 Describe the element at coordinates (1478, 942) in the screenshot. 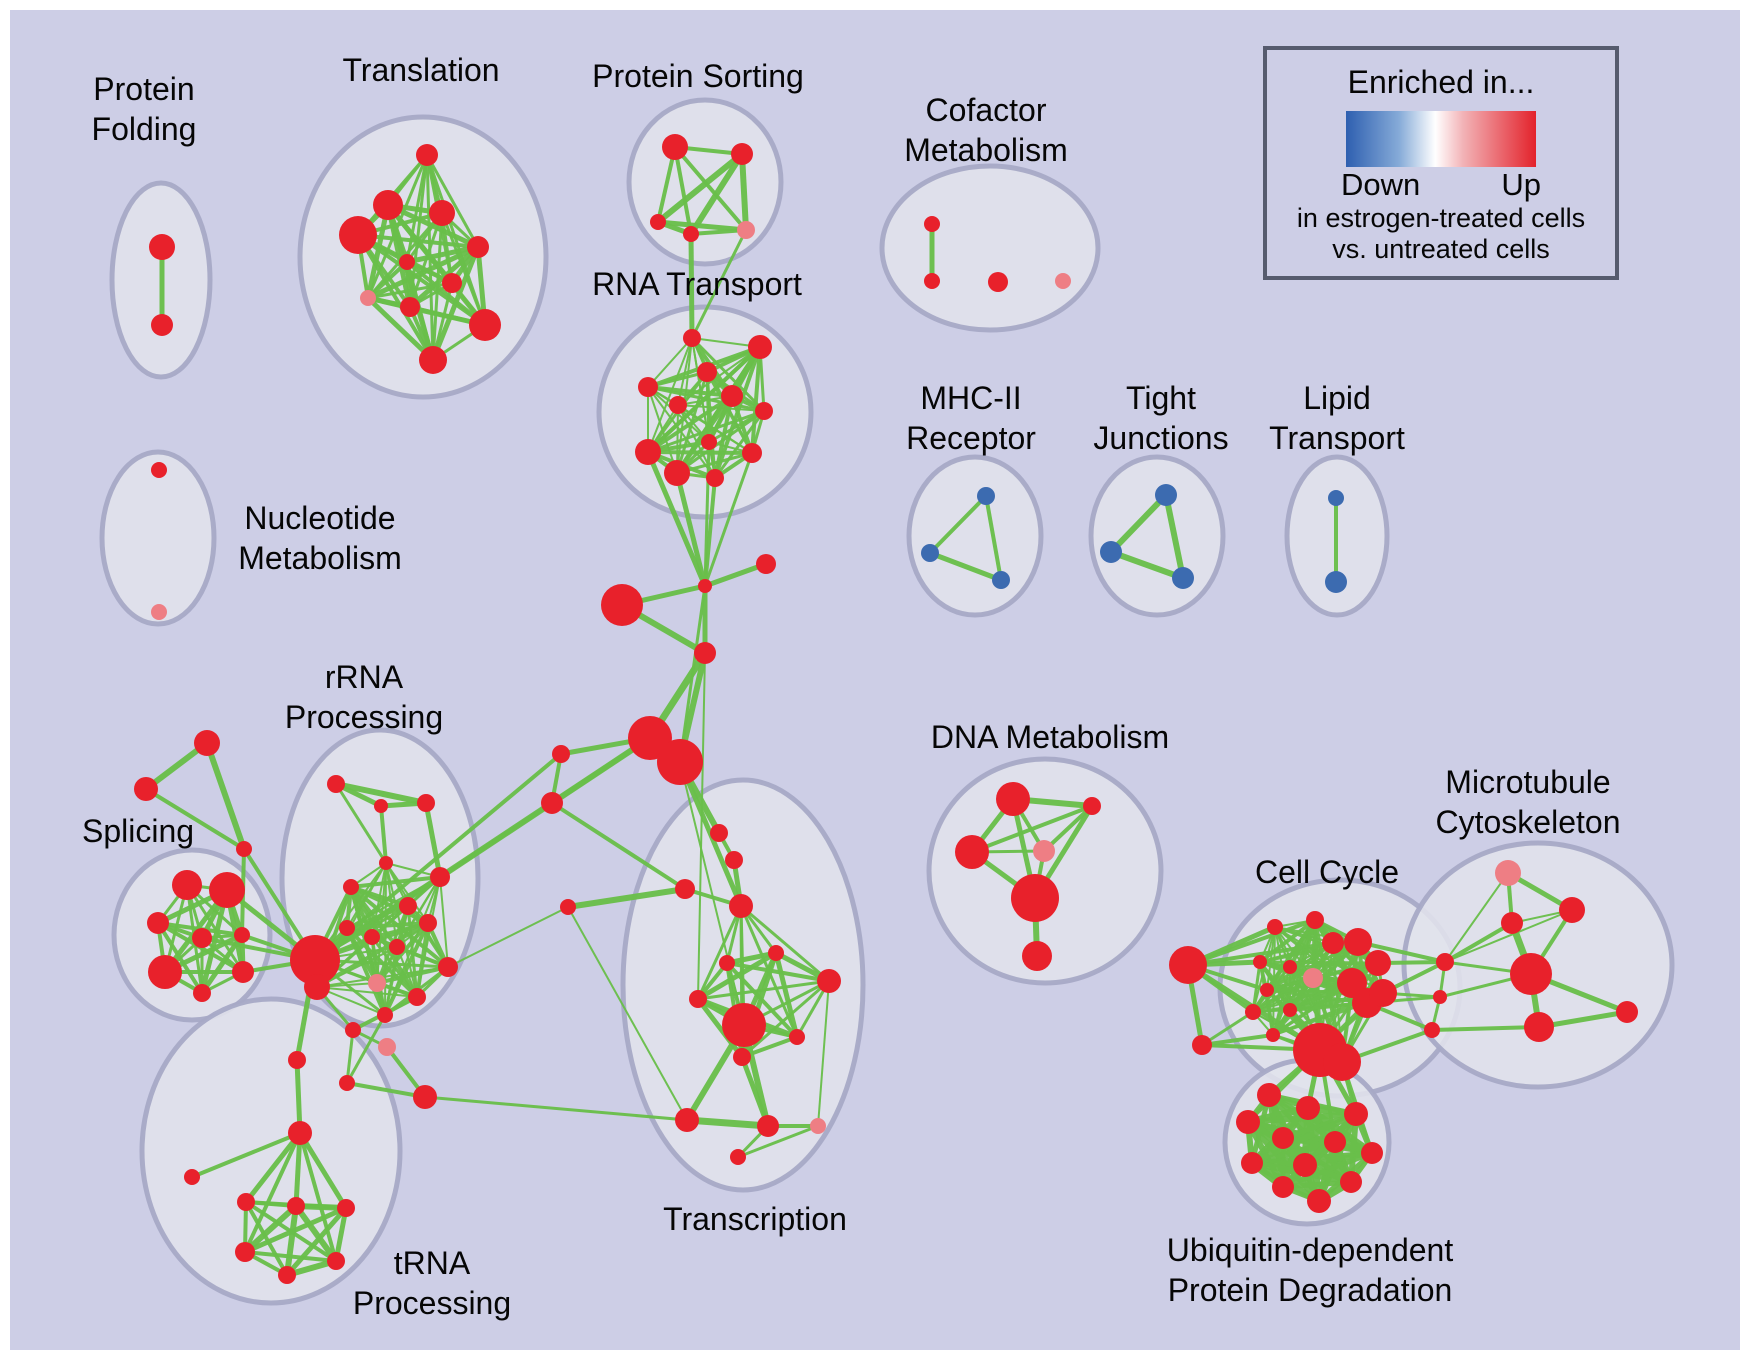

I see `edge-mc1-mt3` at that location.